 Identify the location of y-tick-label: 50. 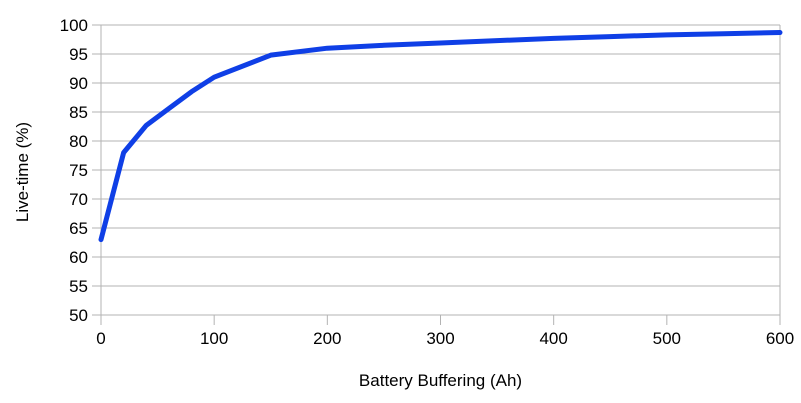
(78, 315).